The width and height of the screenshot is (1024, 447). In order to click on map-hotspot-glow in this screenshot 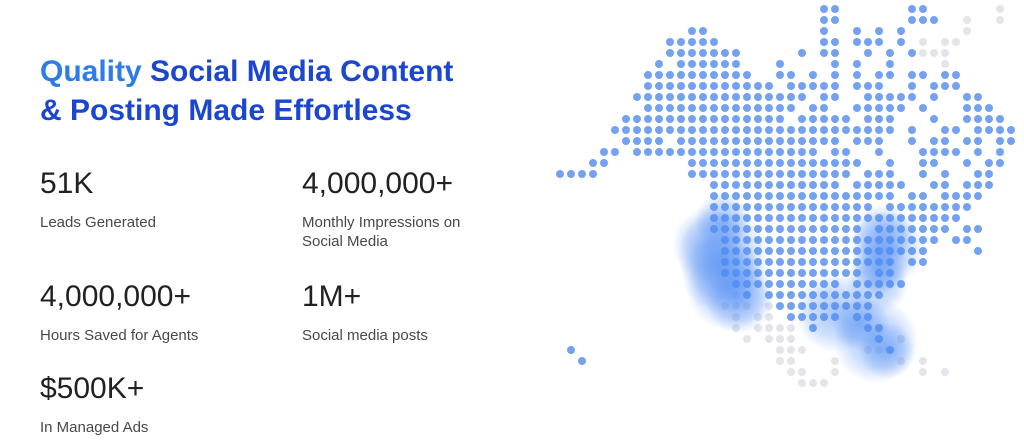, I will do `click(882, 235)`.